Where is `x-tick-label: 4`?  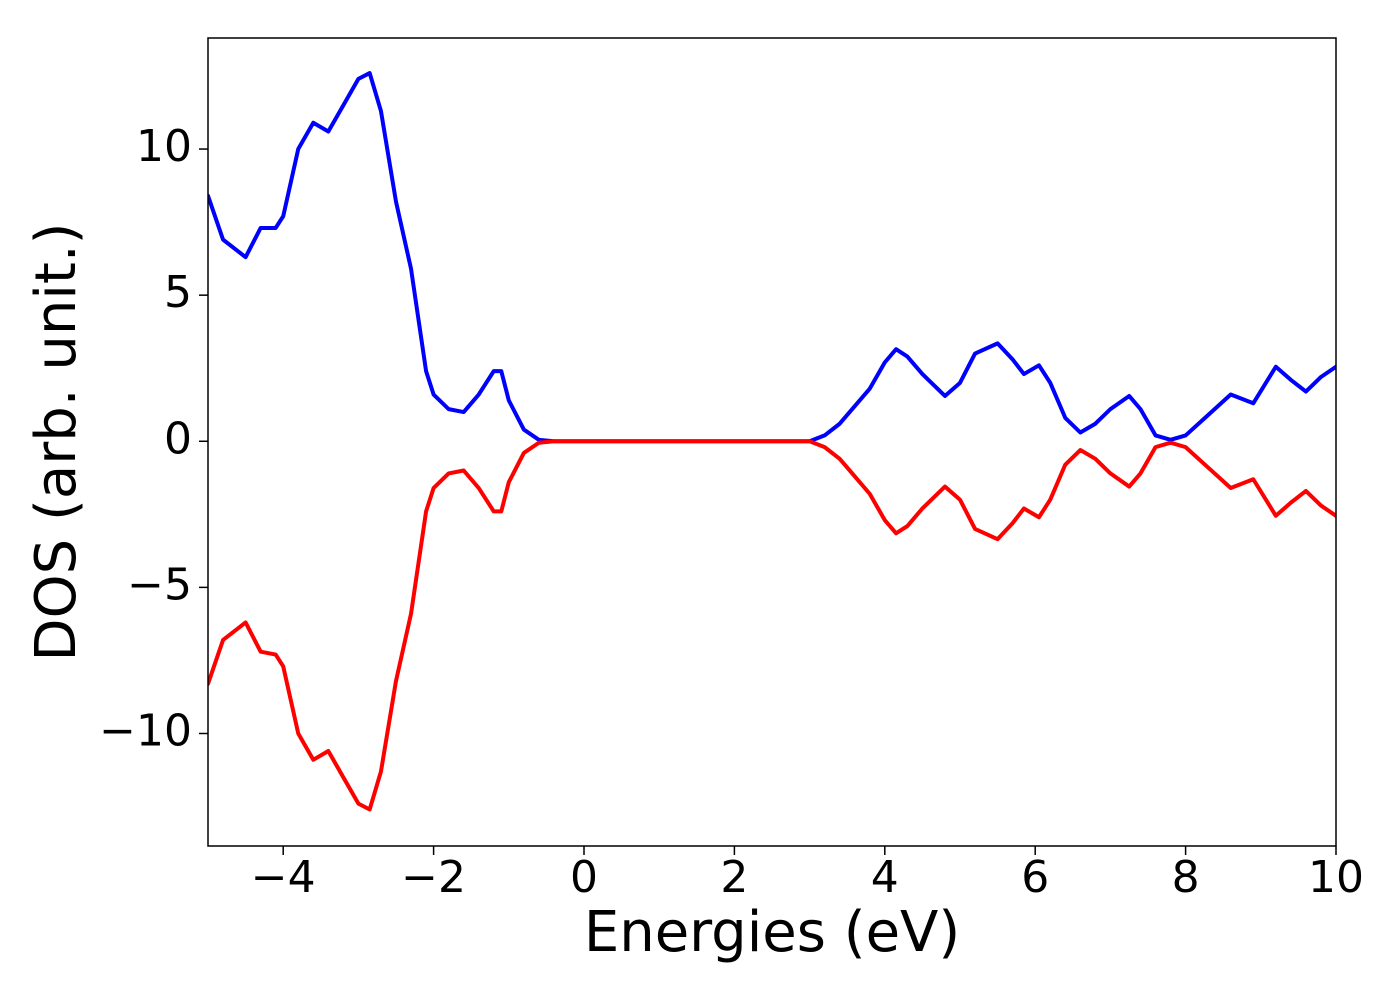
x-tick-label: 4 is located at coordinates (885, 877).